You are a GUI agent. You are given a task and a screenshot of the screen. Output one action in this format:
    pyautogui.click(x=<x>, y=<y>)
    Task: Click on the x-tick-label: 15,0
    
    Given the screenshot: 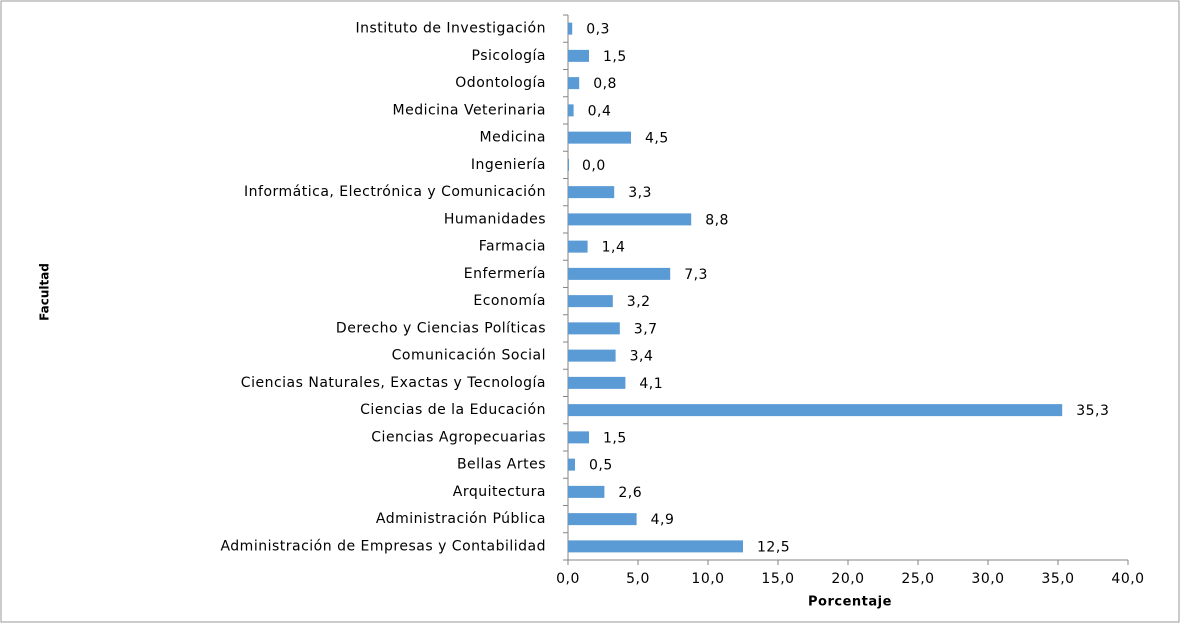 What is the action you would take?
    pyautogui.click(x=777, y=579)
    